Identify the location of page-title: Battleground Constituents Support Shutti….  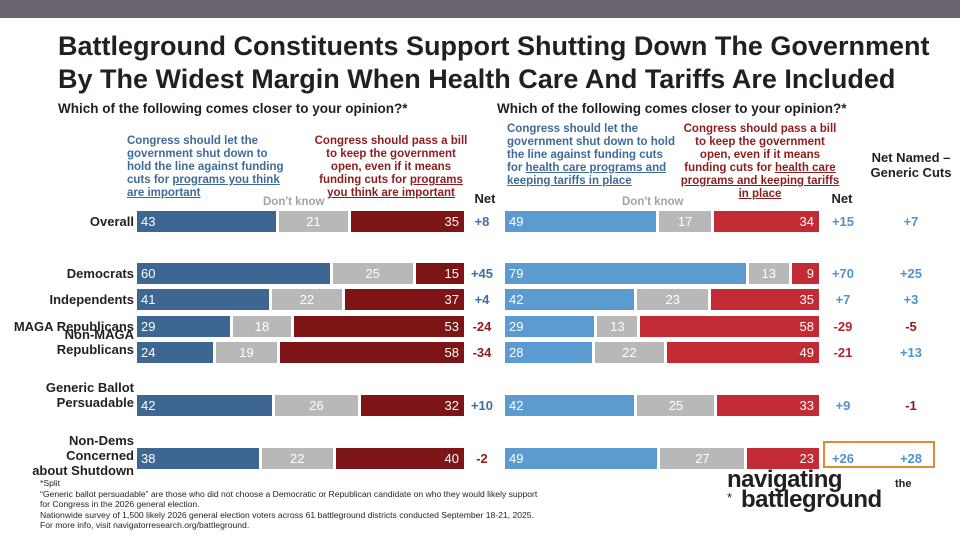
(503, 63).